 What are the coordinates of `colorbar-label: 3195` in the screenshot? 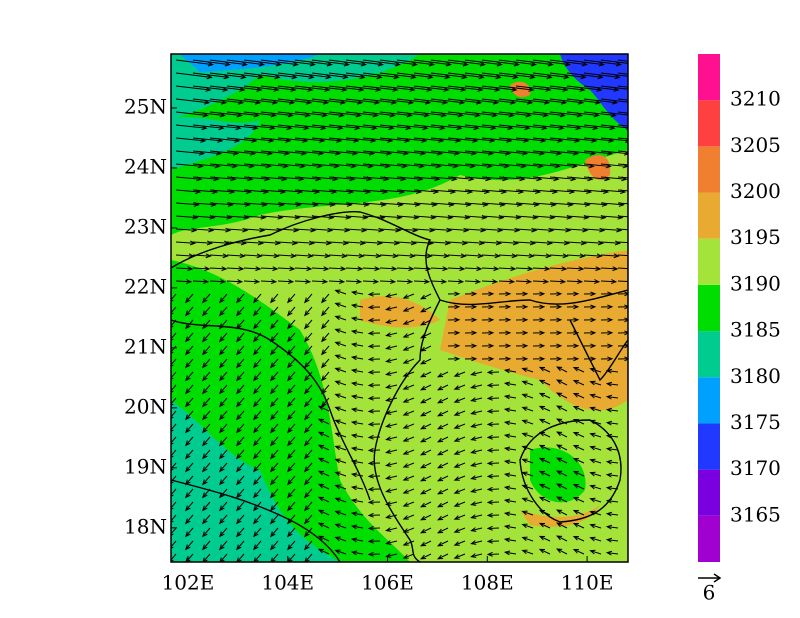 It's located at (755, 237).